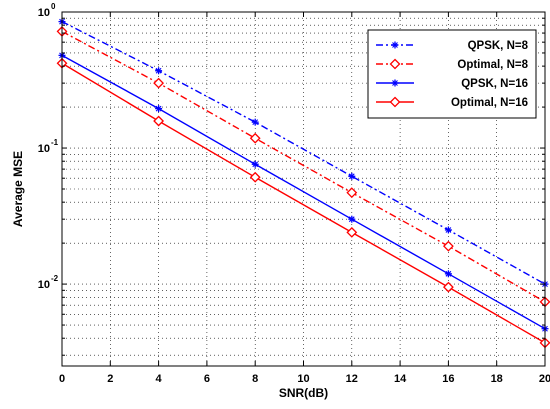 This screenshot has width=550, height=409. What do you see at coordinates (62, 379) in the screenshot?
I see `x-tick-label: 0` at bounding box center [62, 379].